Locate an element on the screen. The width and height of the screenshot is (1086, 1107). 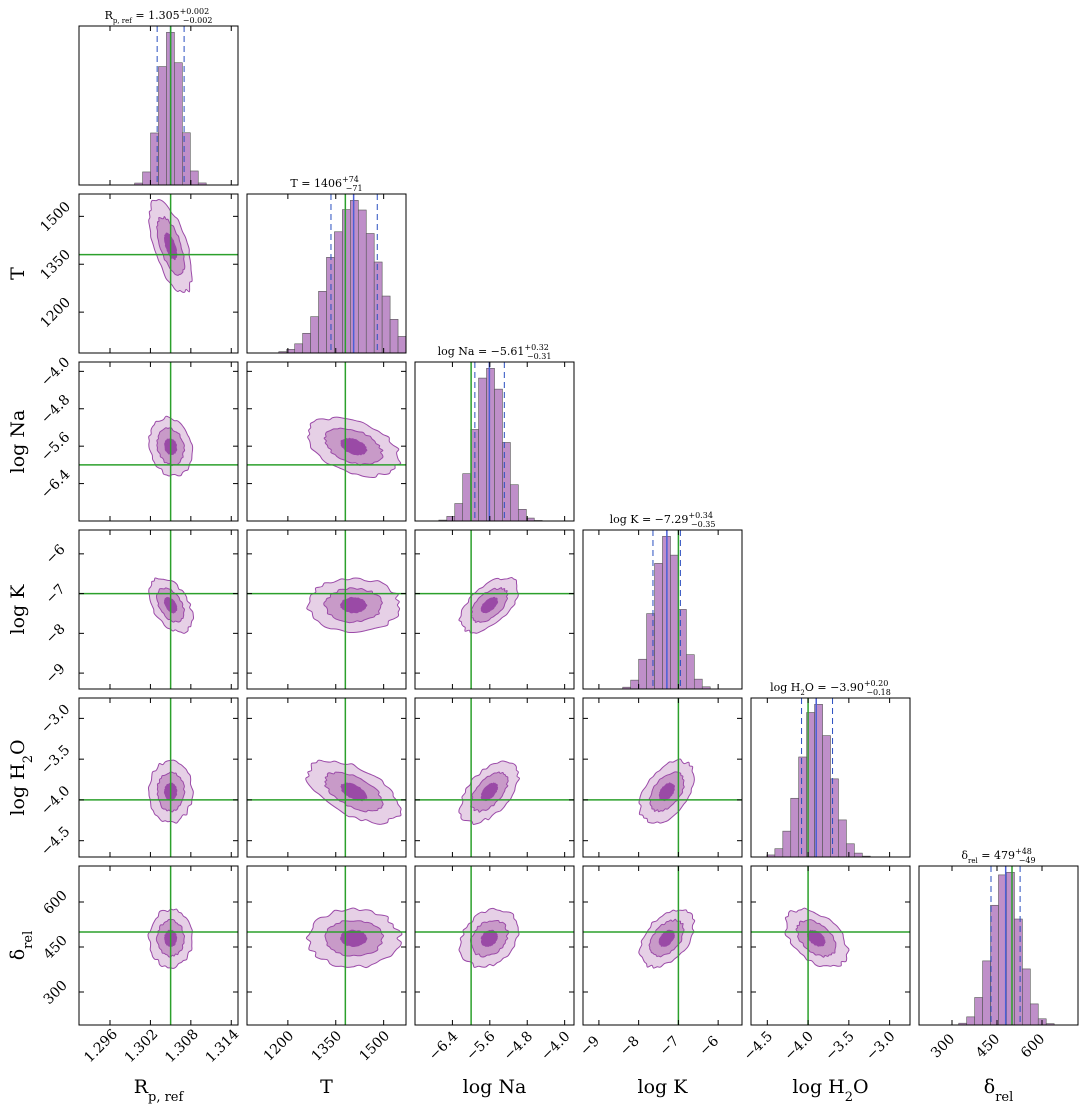
x-tick-label: −5.6 is located at coordinates (480, 1045).